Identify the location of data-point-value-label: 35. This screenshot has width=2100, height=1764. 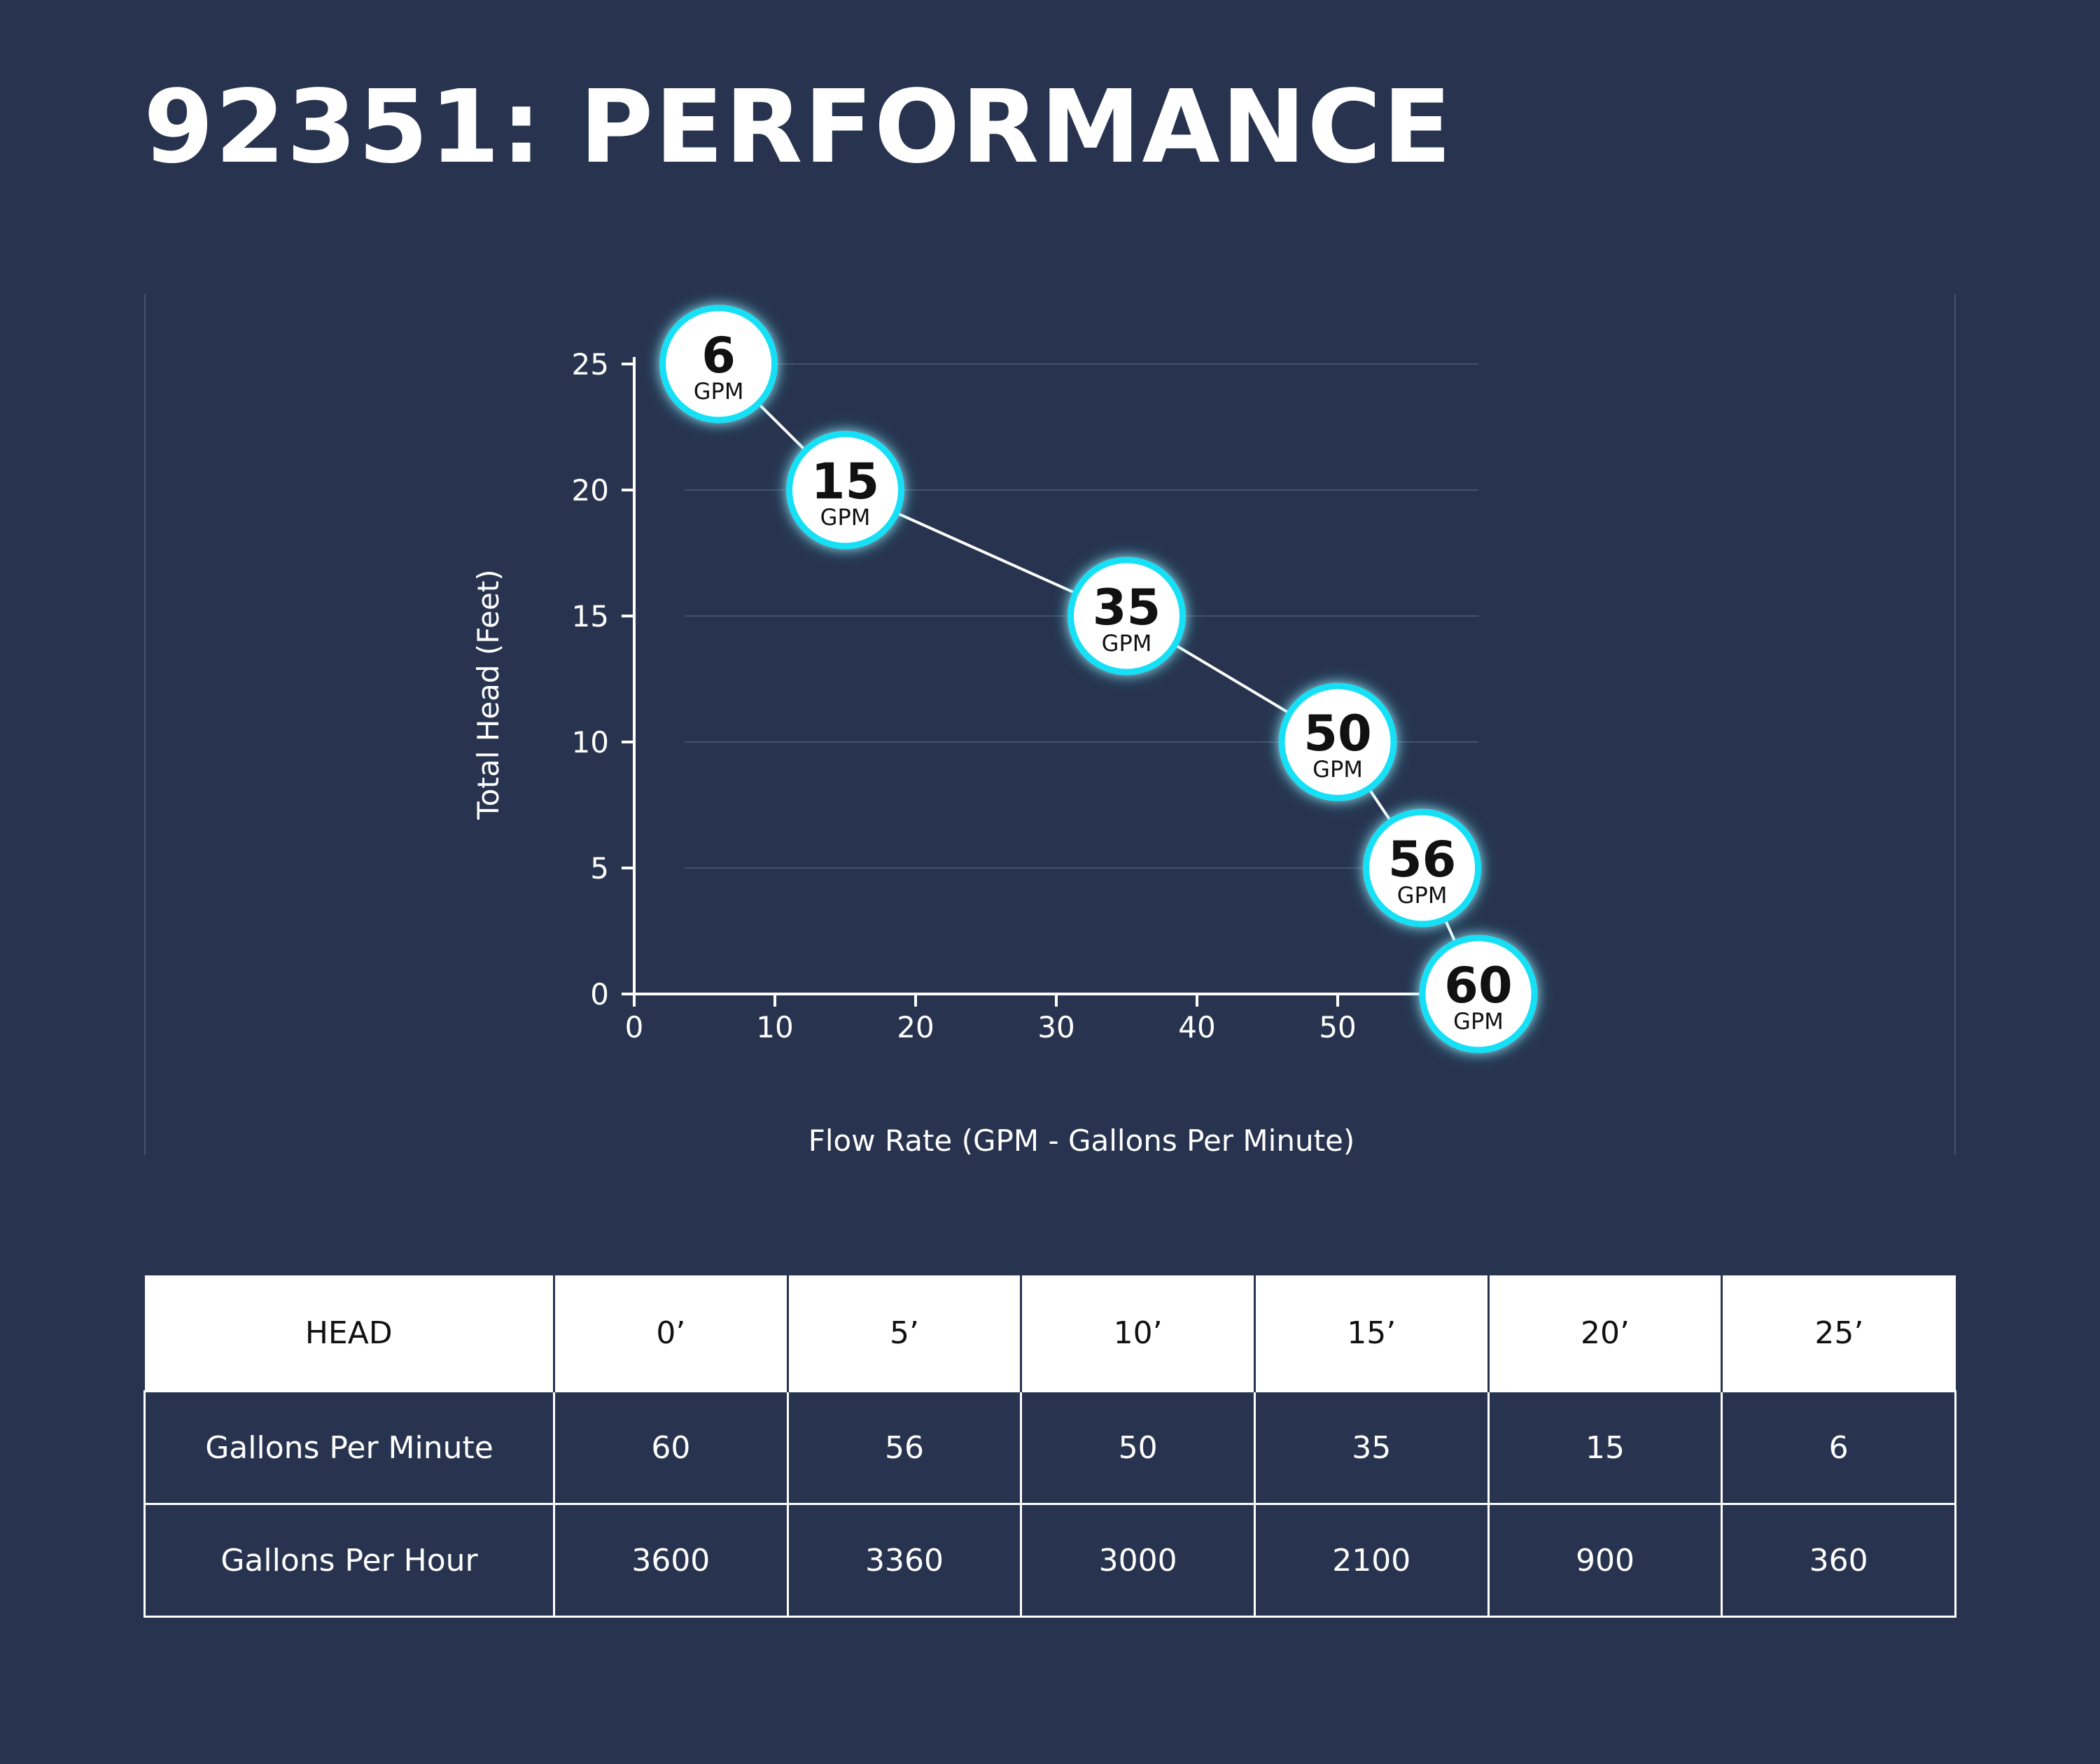
(1127, 607).